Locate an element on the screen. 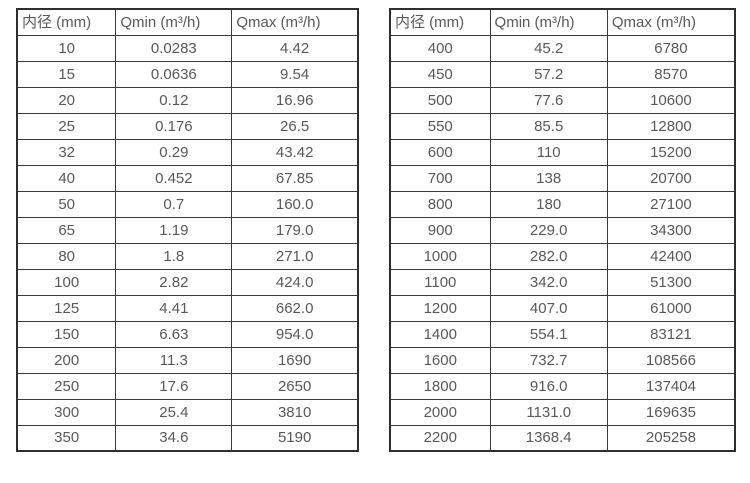 The height and width of the screenshot is (483, 750). cell-inner-diameter: 500 is located at coordinates (440, 100).